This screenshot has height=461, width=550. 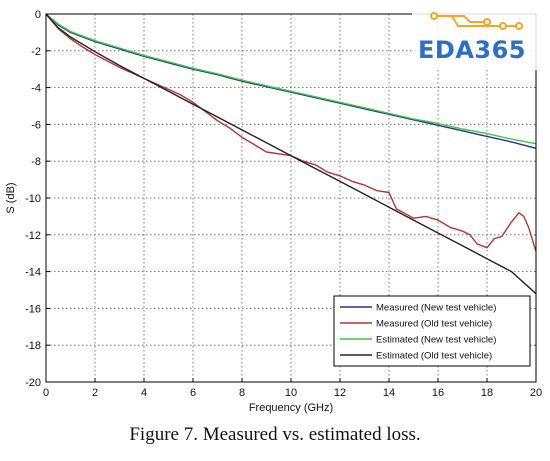 What do you see at coordinates (144, 393) in the screenshot?
I see `x-tick-label: 4` at bounding box center [144, 393].